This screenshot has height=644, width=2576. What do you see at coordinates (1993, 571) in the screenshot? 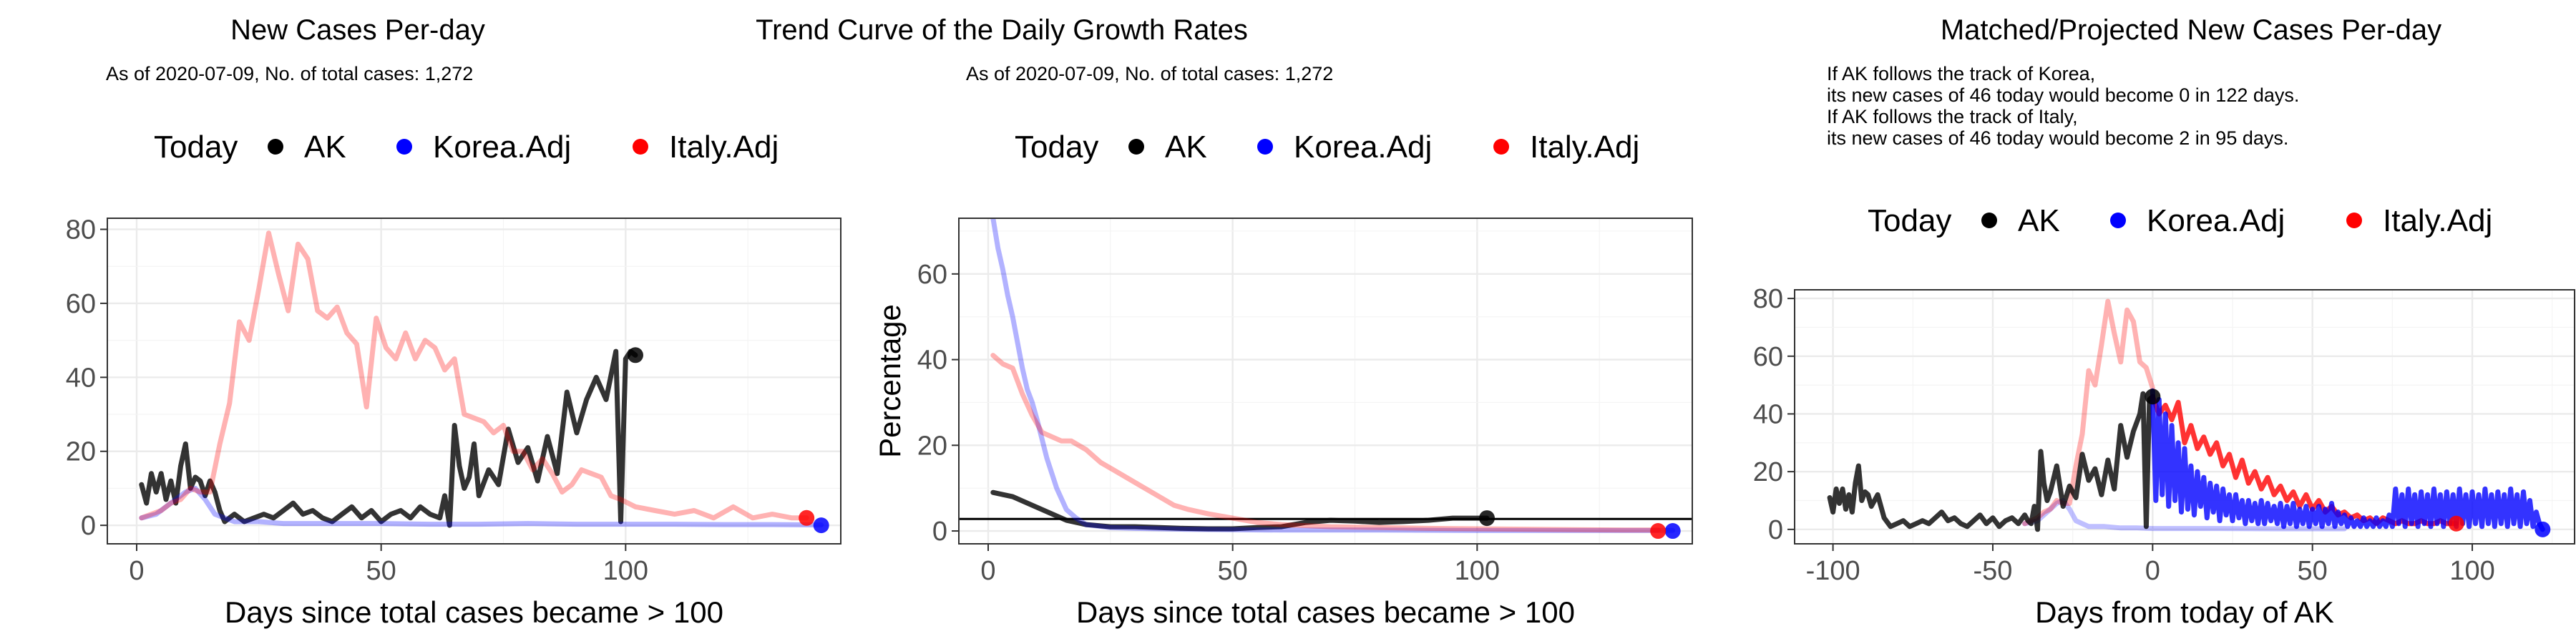
I see `x-tick-label: -50` at bounding box center [1993, 571].